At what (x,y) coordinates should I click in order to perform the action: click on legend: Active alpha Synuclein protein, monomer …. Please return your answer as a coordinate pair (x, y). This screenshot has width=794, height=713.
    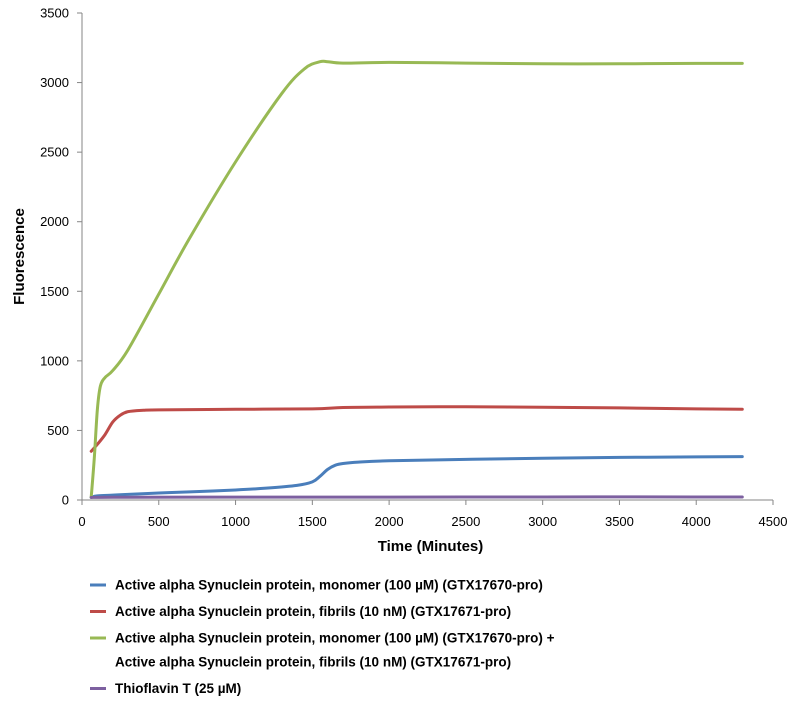
    Looking at the image, I should click on (322, 637).